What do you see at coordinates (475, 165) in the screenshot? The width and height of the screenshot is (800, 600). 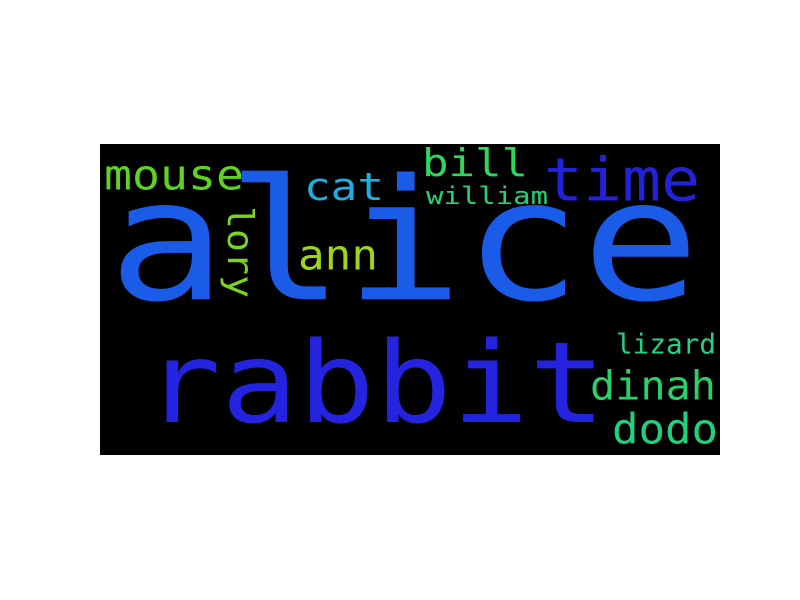 I see `word-bill: bill` at bounding box center [475, 165].